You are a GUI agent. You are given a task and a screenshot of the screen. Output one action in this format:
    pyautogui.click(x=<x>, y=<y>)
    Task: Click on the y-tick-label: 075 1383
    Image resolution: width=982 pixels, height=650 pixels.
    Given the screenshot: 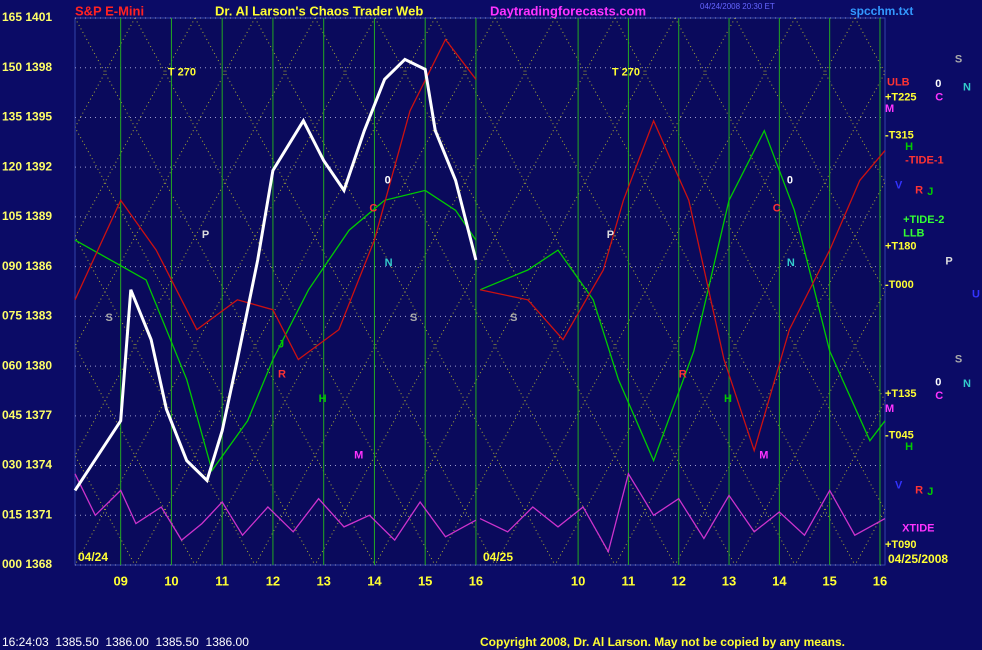 What is the action you would take?
    pyautogui.click(x=27, y=316)
    